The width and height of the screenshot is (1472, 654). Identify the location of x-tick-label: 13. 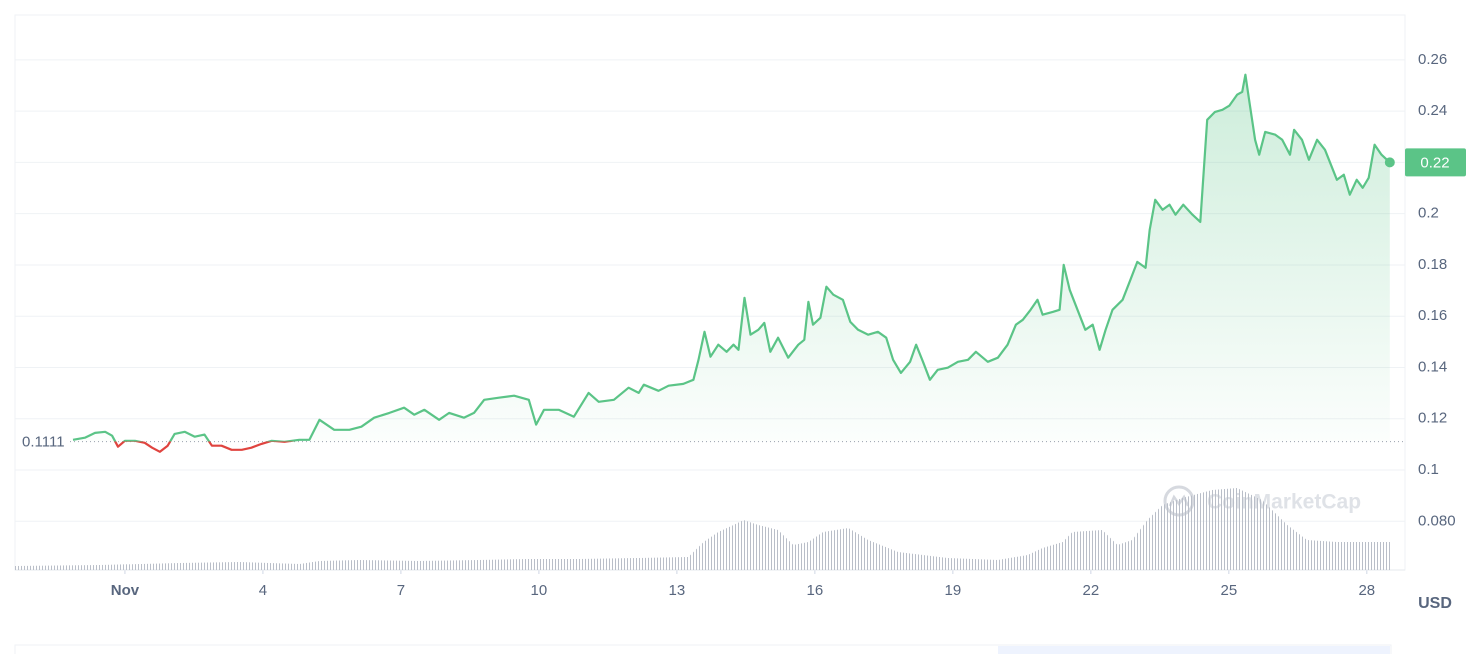
(677, 590).